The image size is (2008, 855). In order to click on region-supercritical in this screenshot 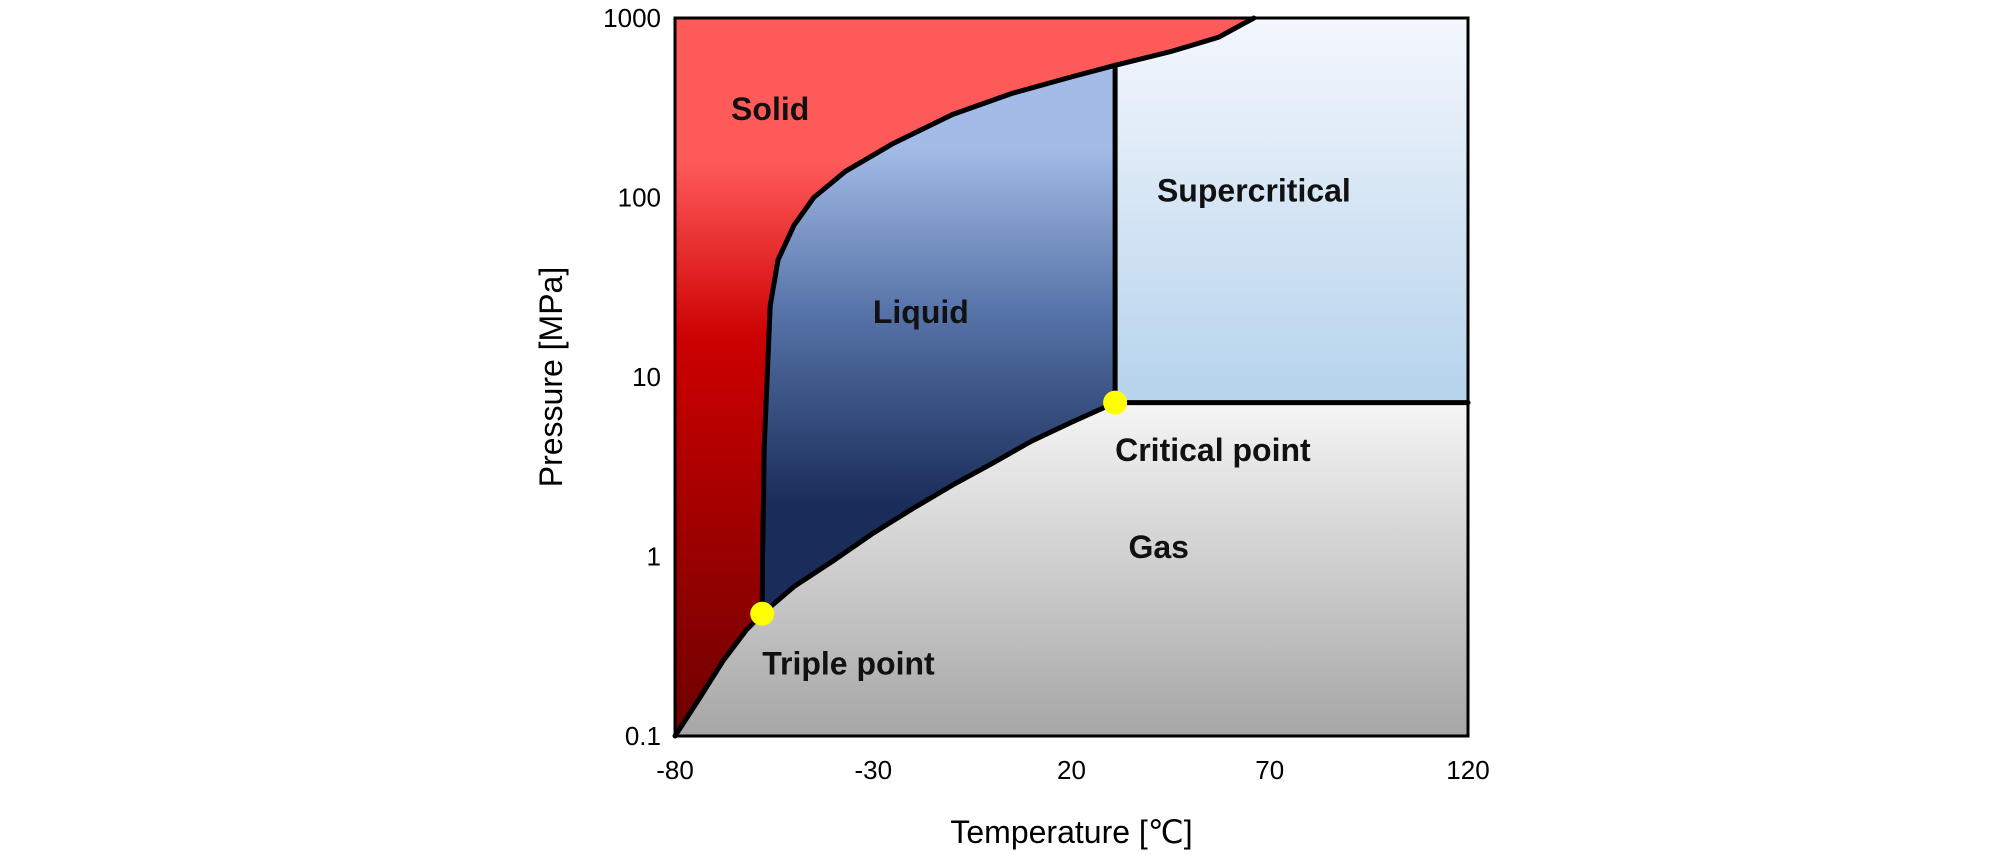, I will do `click(1291, 210)`.